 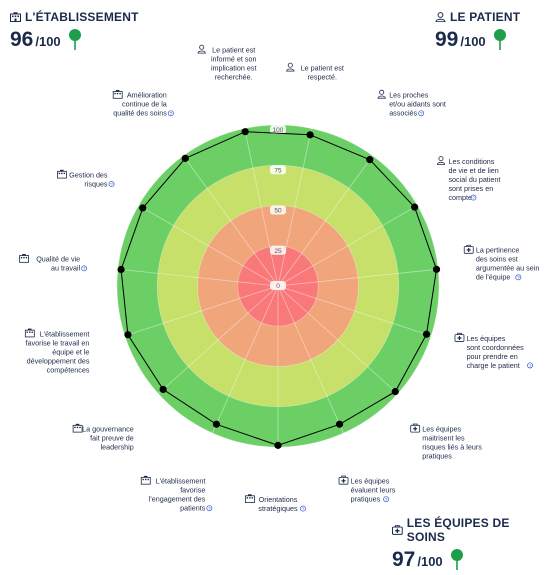 I want to click on axis-label-line: et/ou aidants sont, so click(x=417, y=104).